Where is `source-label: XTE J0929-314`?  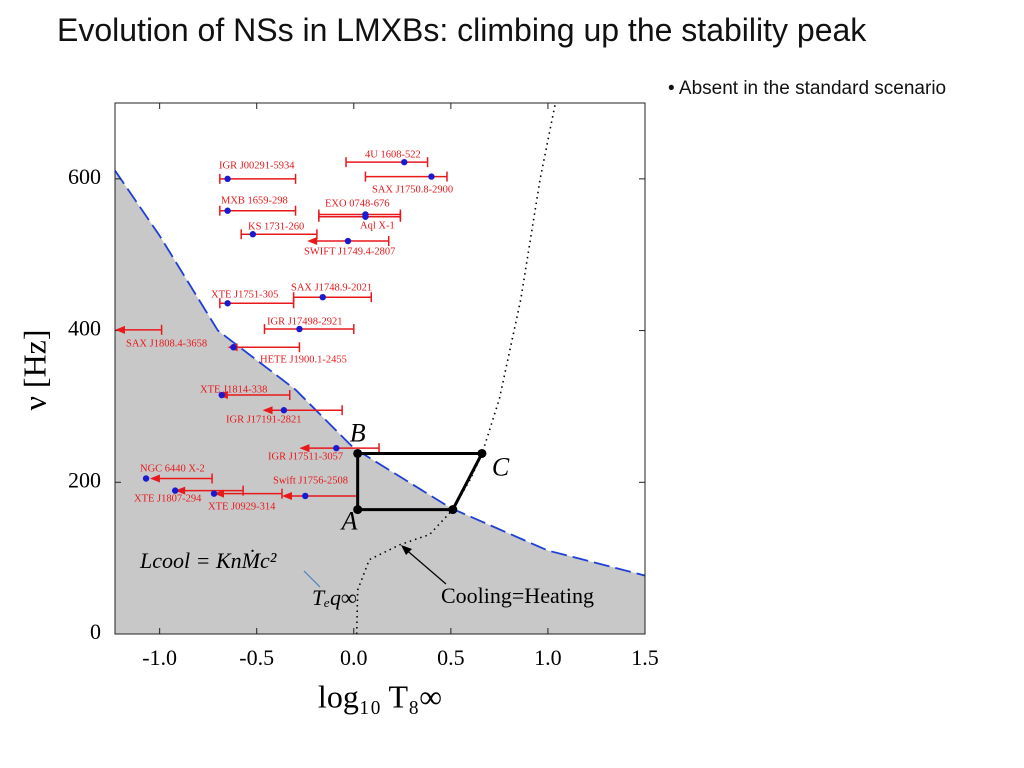 source-label: XTE J0929-314 is located at coordinates (242, 506).